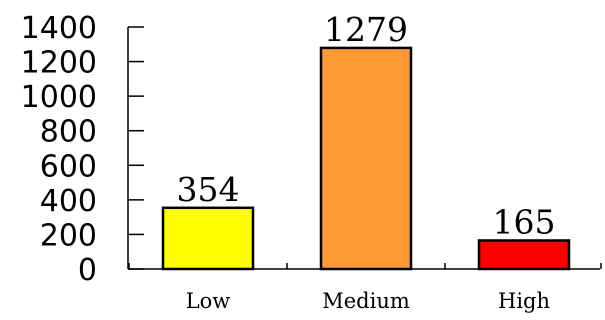 The image size is (605, 320). I want to click on y-tick-label: 1000, so click(59, 97).